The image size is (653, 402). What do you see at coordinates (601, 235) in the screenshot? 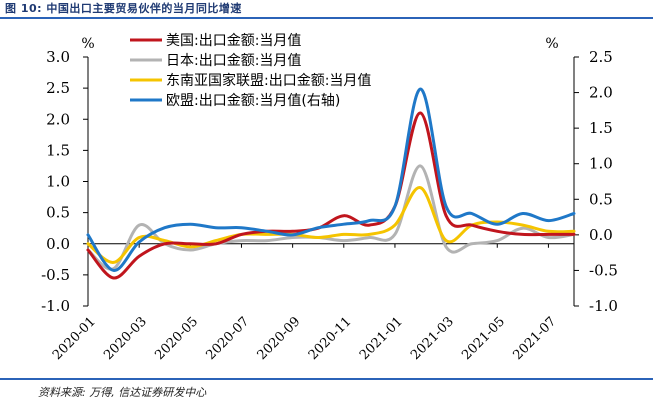
I see `right-tick-label: 0.0` at bounding box center [601, 235].